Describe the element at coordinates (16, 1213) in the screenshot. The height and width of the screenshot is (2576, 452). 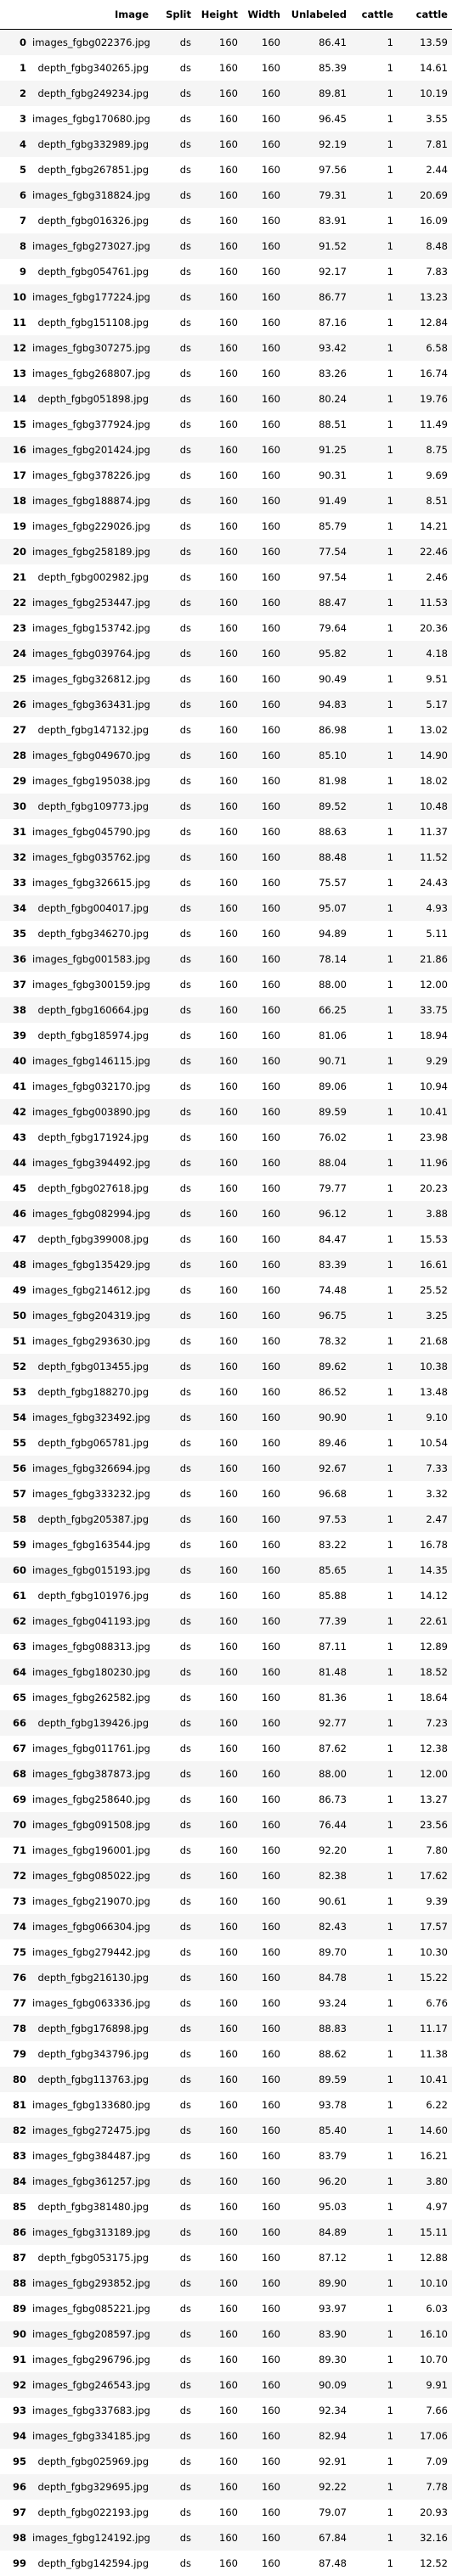
I see `row-index: 46` at that location.